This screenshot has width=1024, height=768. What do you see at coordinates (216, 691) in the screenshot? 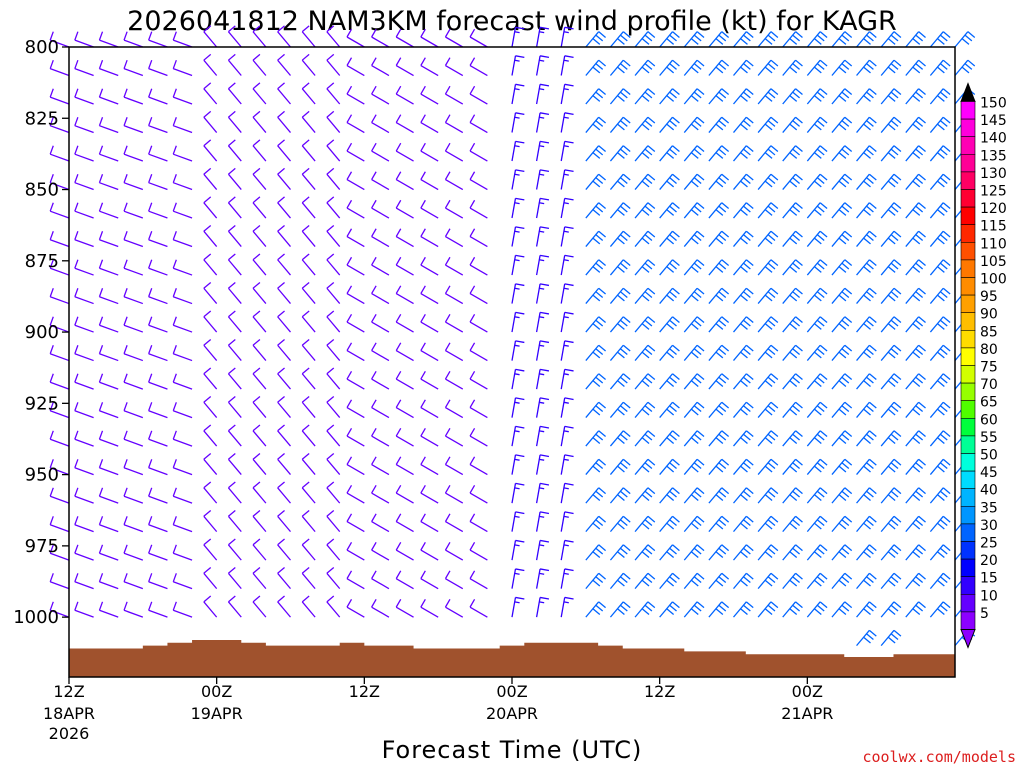
I see `x-tick-label: 00Z` at bounding box center [216, 691].